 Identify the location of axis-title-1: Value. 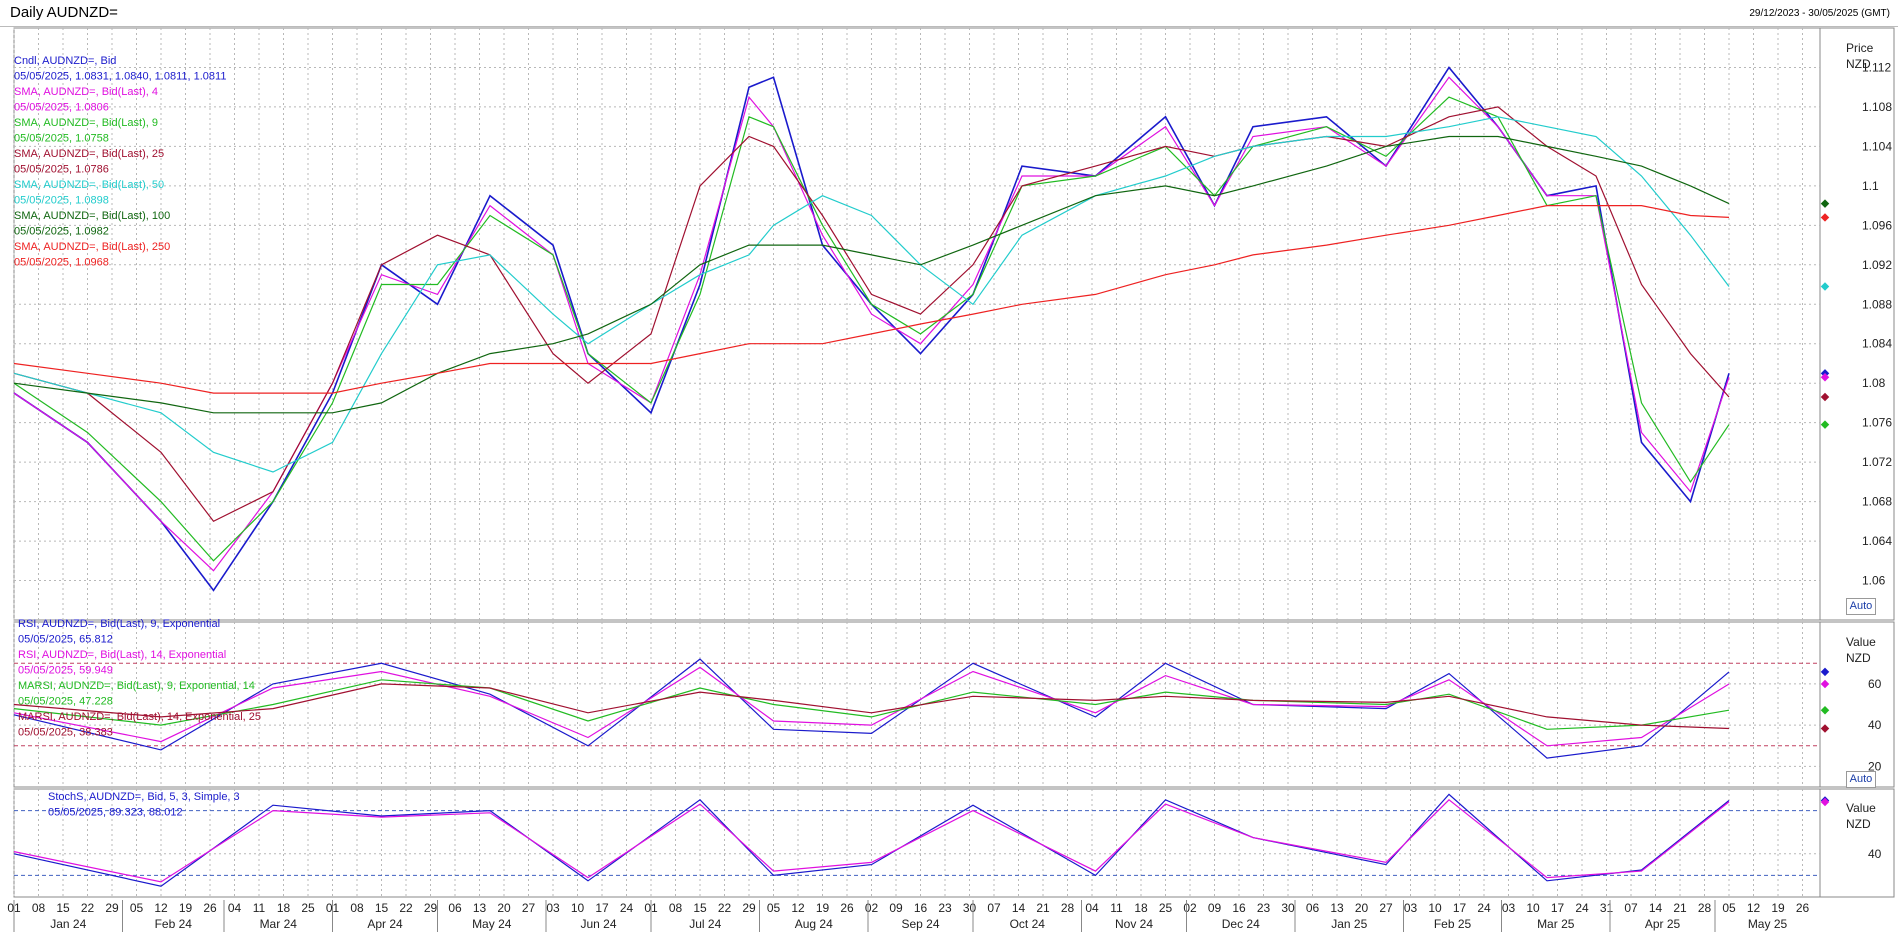
(1861, 642).